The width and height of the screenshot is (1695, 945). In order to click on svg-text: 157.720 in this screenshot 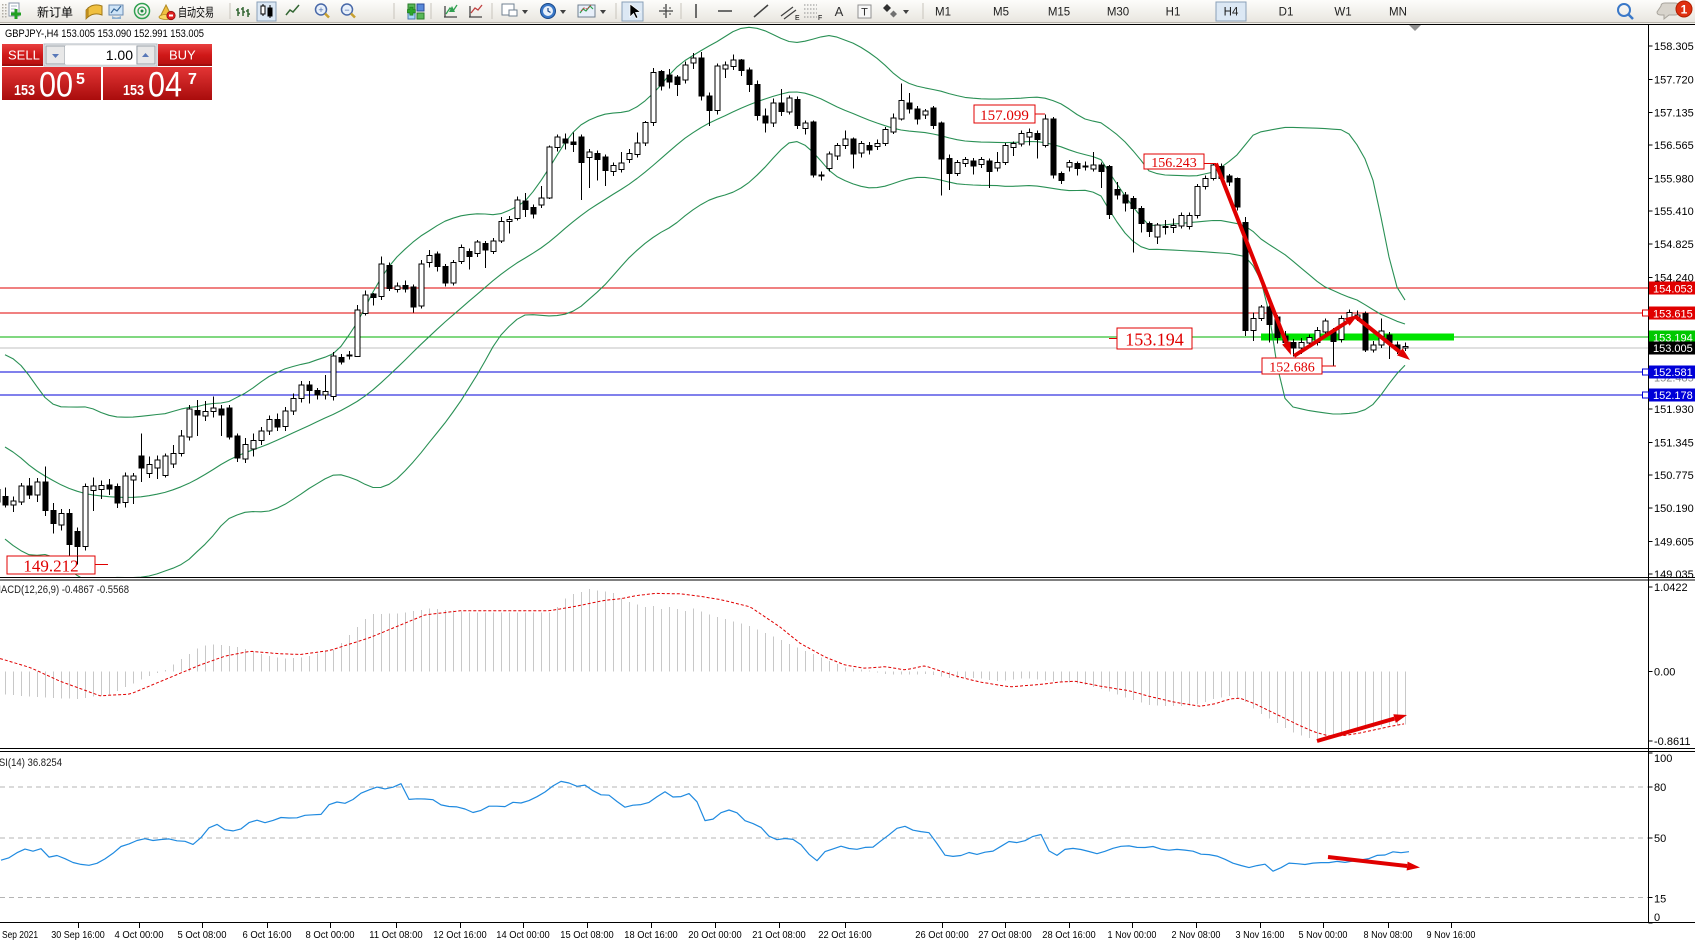, I will do `click(1674, 80)`.